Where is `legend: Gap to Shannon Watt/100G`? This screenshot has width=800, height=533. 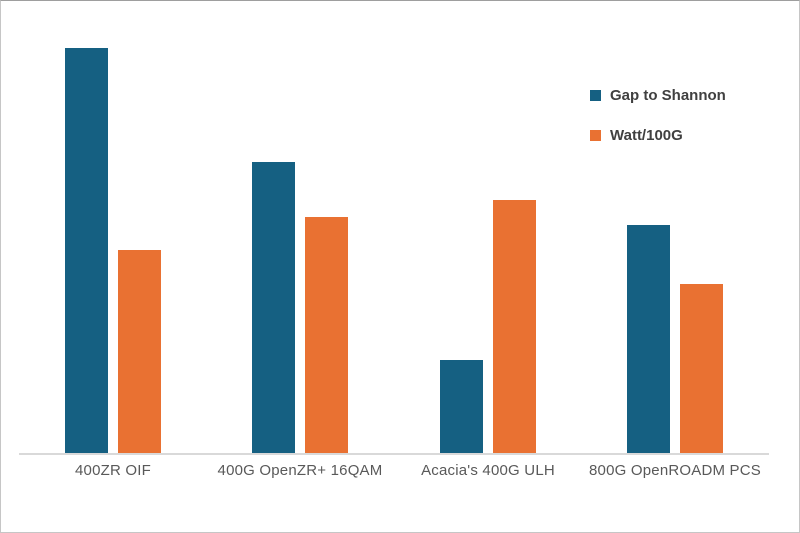
legend: Gap to Shannon Watt/100G is located at coordinates (658, 115).